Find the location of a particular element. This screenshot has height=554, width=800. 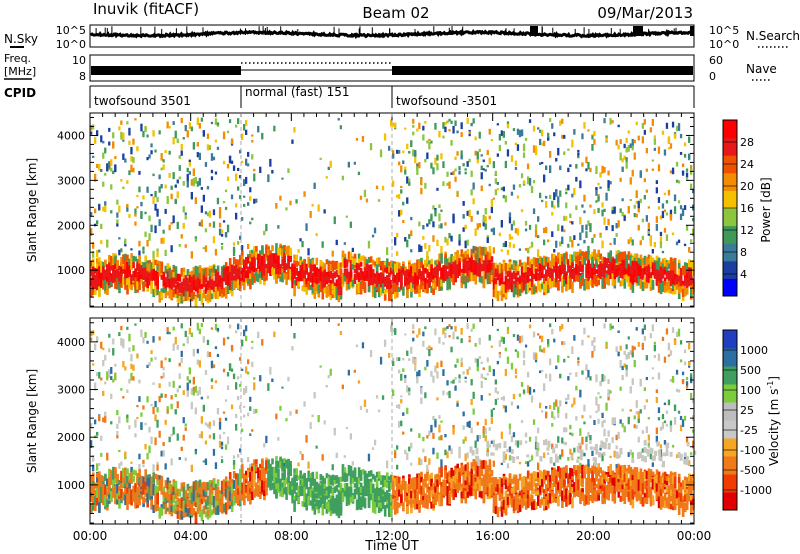

beam-title: Beam 02 is located at coordinates (395, 13).